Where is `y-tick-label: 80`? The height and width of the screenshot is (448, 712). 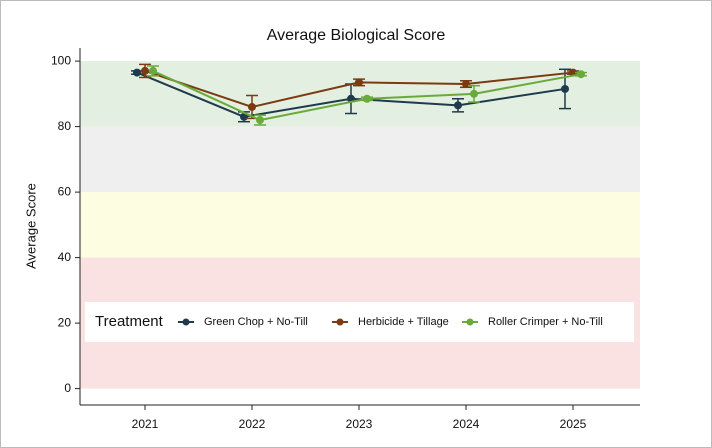
y-tick-label: 80 is located at coordinates (65, 126).